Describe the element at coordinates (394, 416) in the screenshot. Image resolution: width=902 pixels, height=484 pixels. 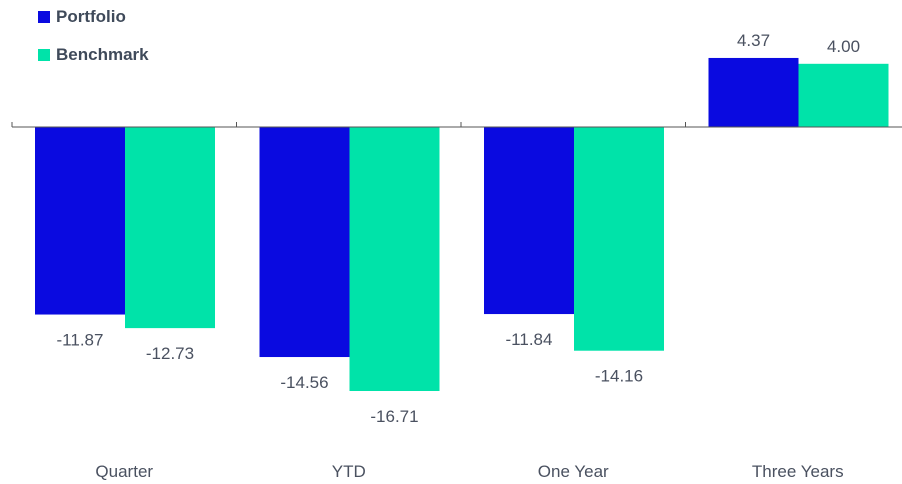
I see `data-label-benchmark-ytd: -16.71` at that location.